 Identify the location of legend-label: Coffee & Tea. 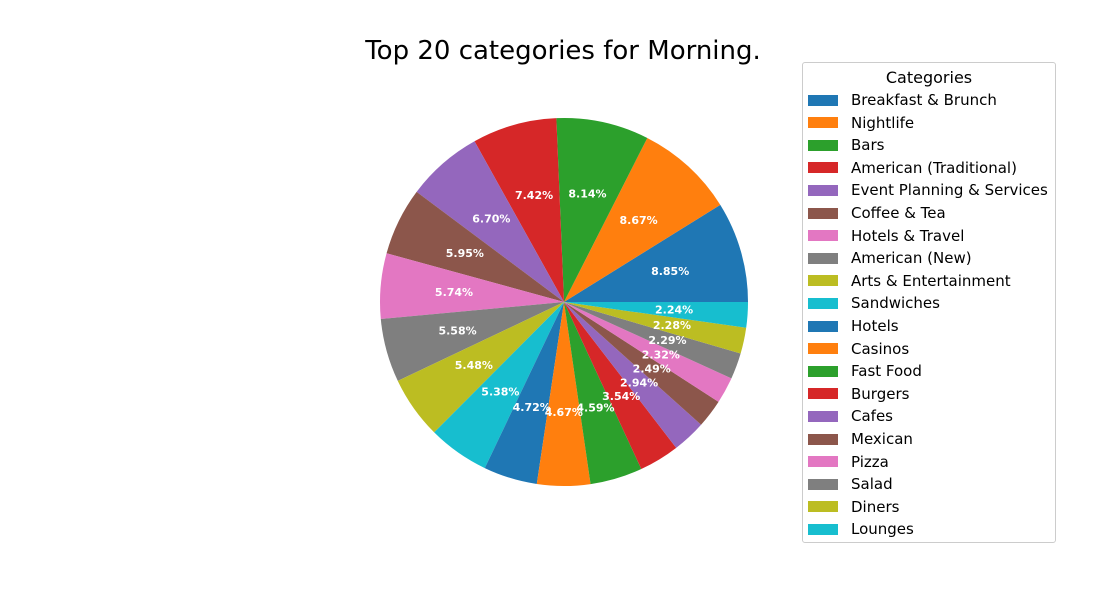
(898, 213).